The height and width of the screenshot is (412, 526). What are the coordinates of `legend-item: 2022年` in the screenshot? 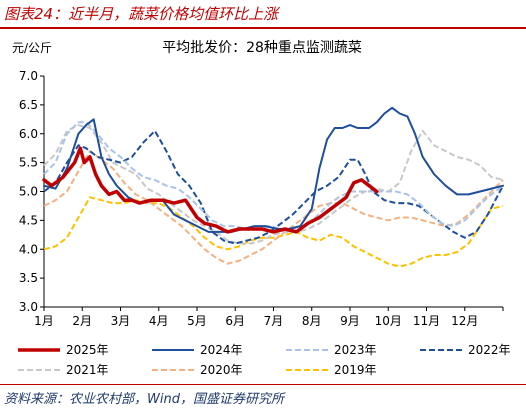 It's located at (465, 350).